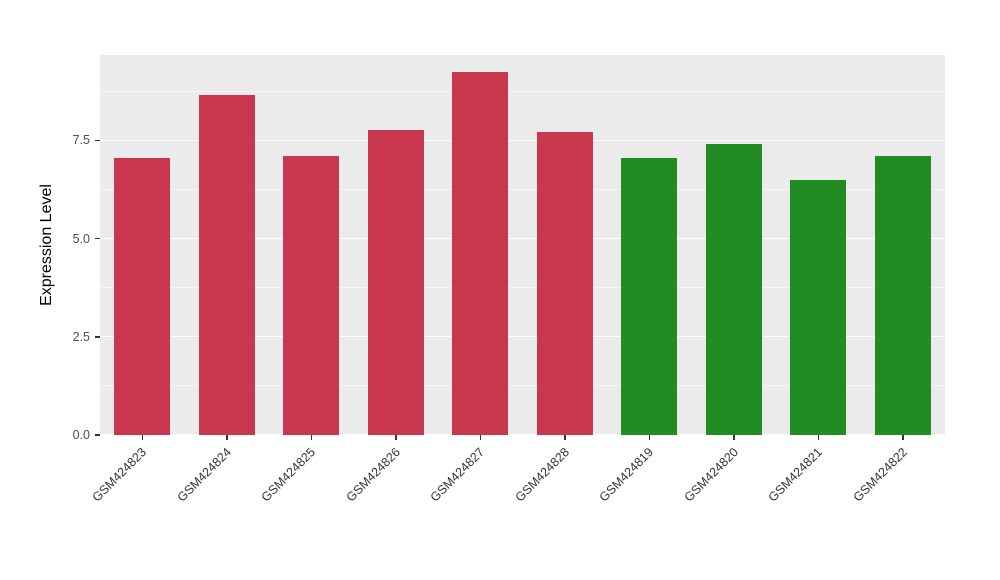  I want to click on y-tick-label: 5.0, so click(81, 238).